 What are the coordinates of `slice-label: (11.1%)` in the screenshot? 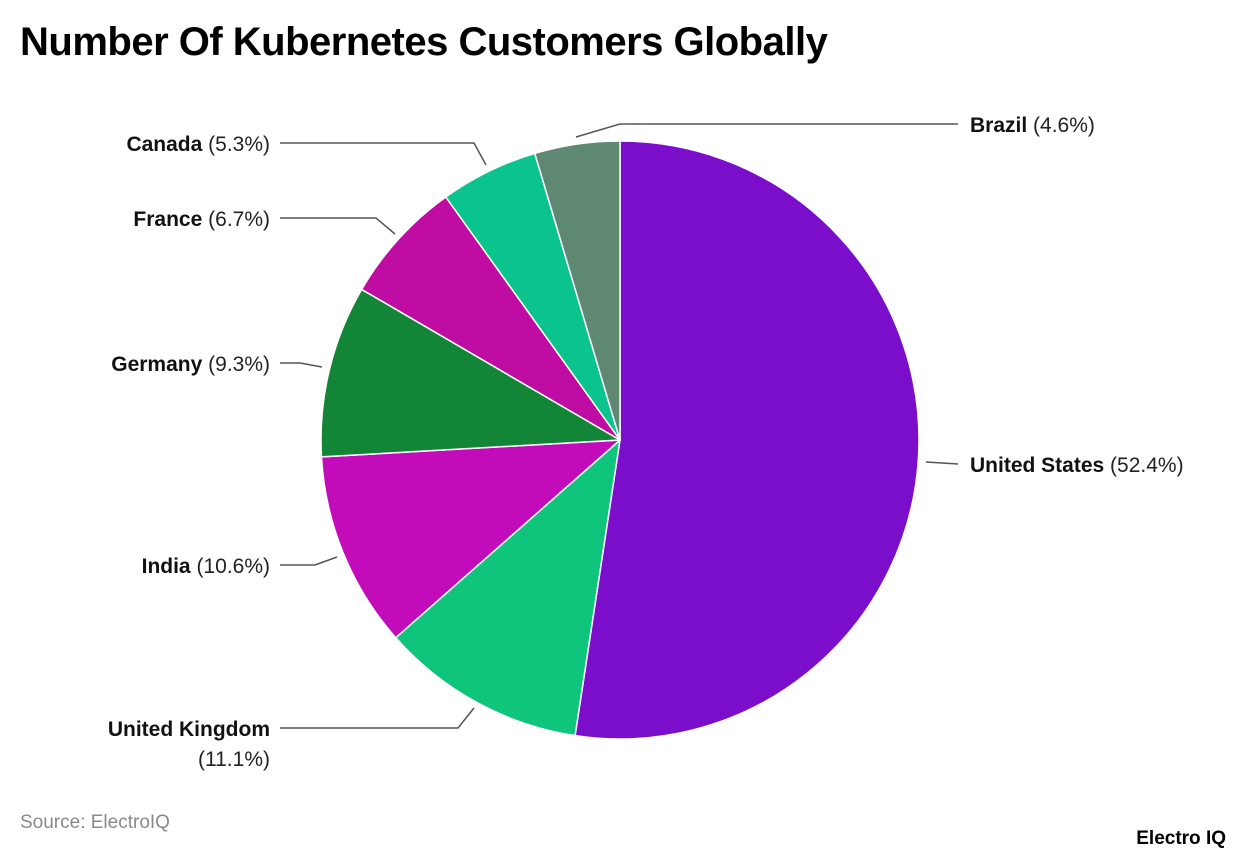 It's located at (234, 759).